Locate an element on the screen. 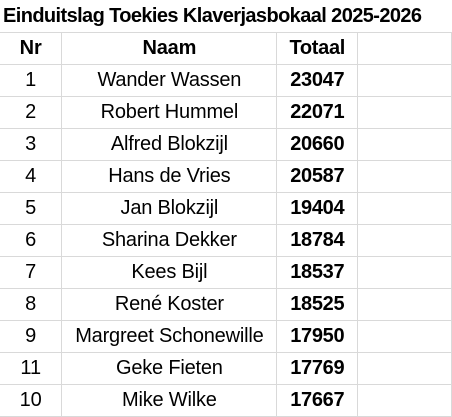 The image size is (452, 417). cell-naam: Jan Blokzijl is located at coordinates (169, 208).